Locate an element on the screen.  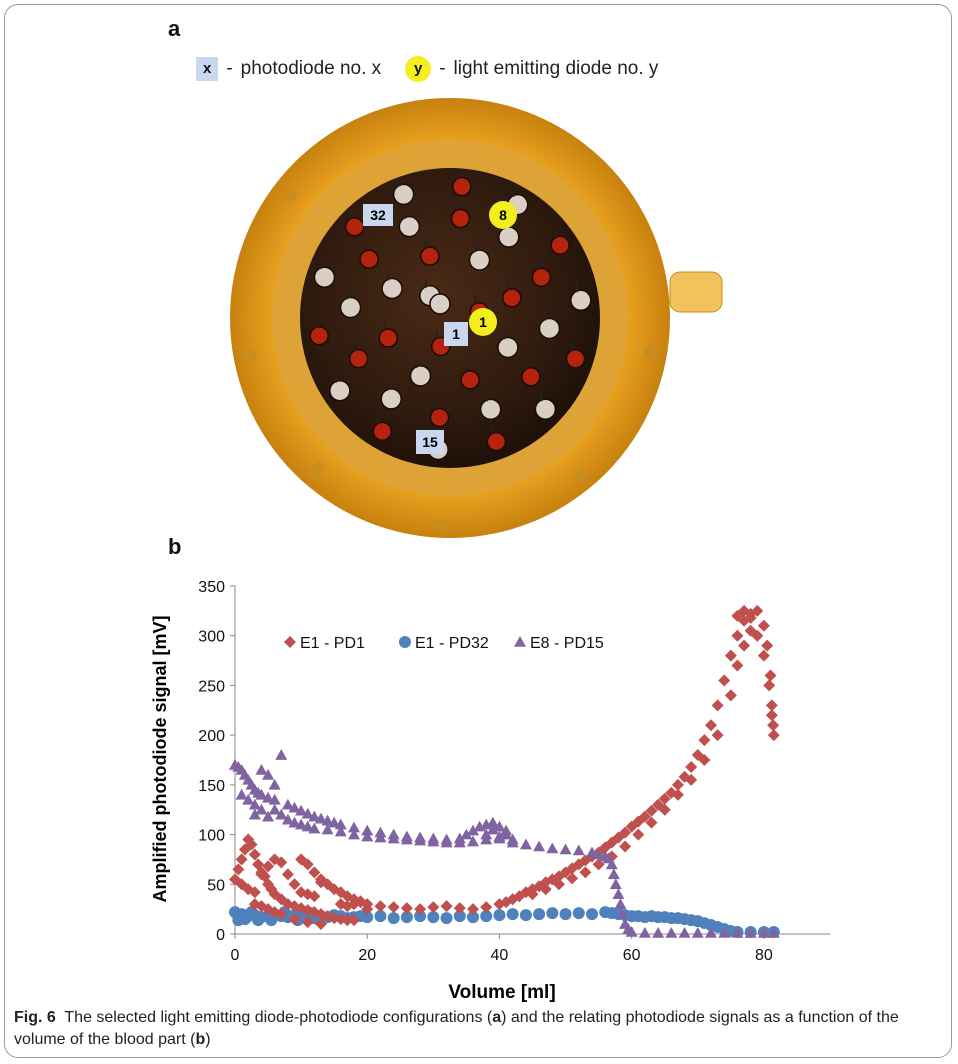
y-tick-label: 100 is located at coordinates (211, 836).